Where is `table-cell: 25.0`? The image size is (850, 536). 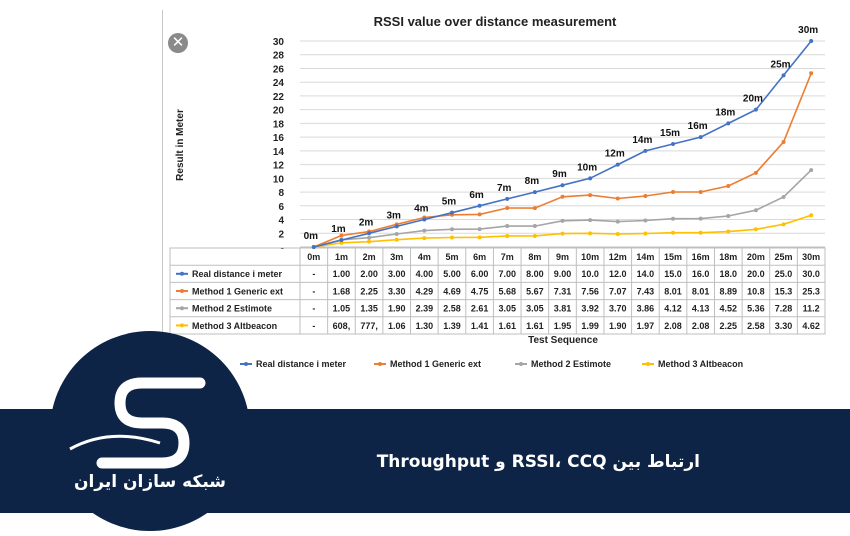 table-cell: 25.0 is located at coordinates (784, 274).